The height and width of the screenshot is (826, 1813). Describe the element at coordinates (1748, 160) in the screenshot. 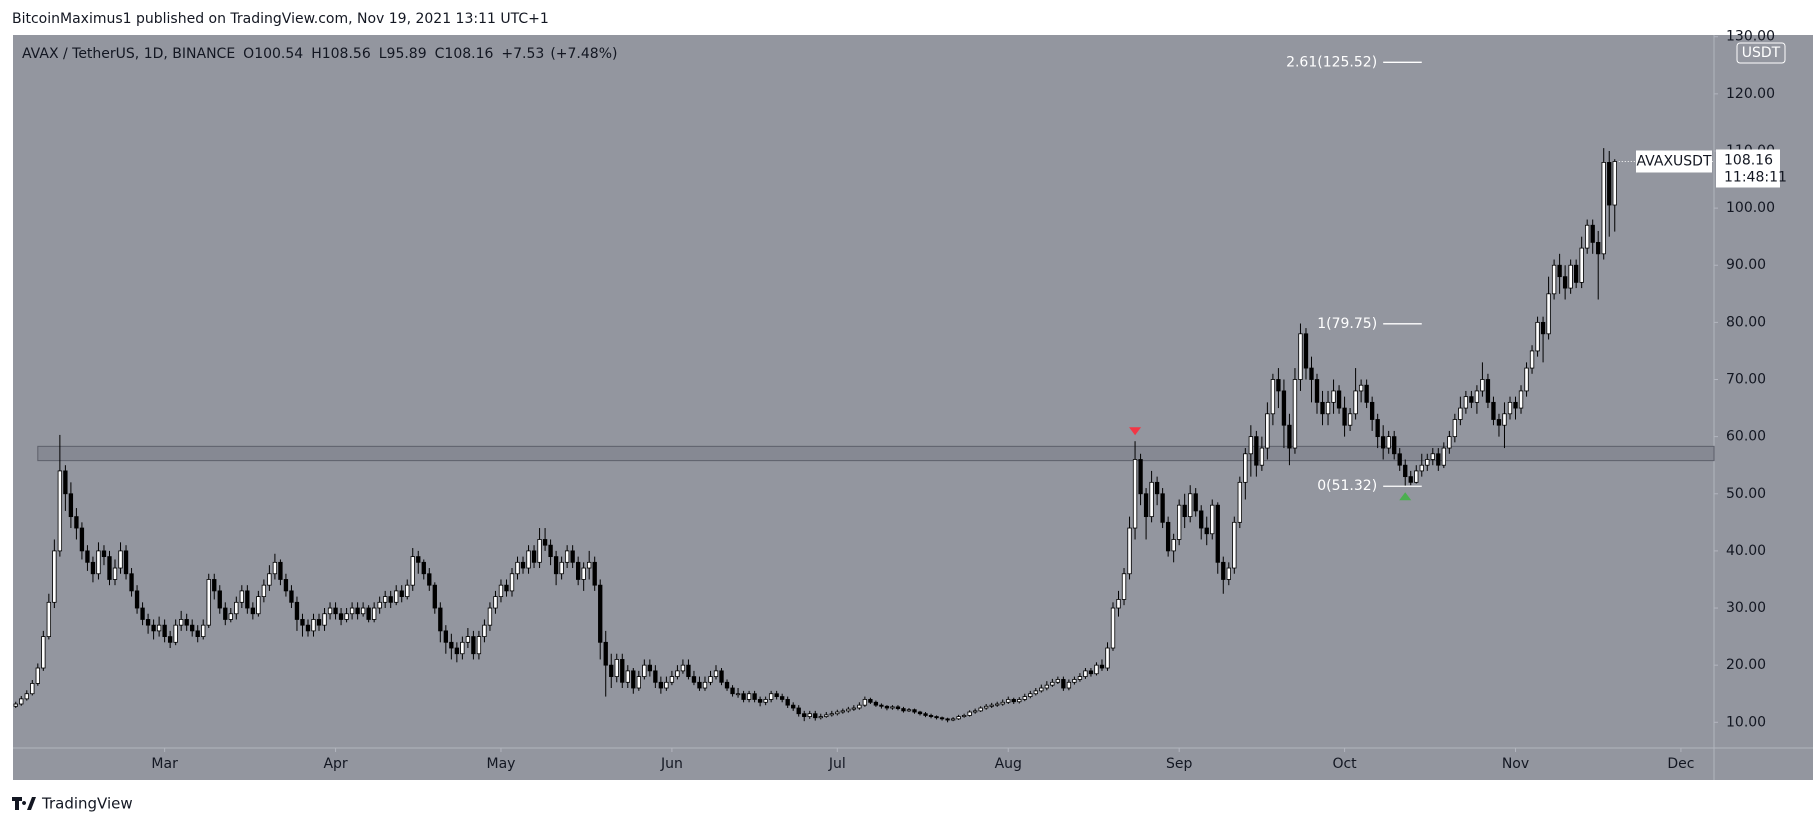

I see `last-price: 108.16` at that location.